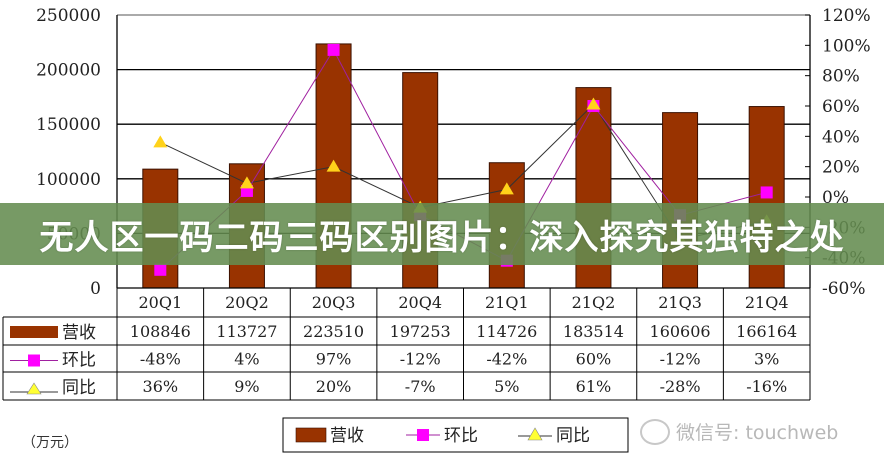  I want to click on legend-revenue-label: 营收, so click(347, 436).